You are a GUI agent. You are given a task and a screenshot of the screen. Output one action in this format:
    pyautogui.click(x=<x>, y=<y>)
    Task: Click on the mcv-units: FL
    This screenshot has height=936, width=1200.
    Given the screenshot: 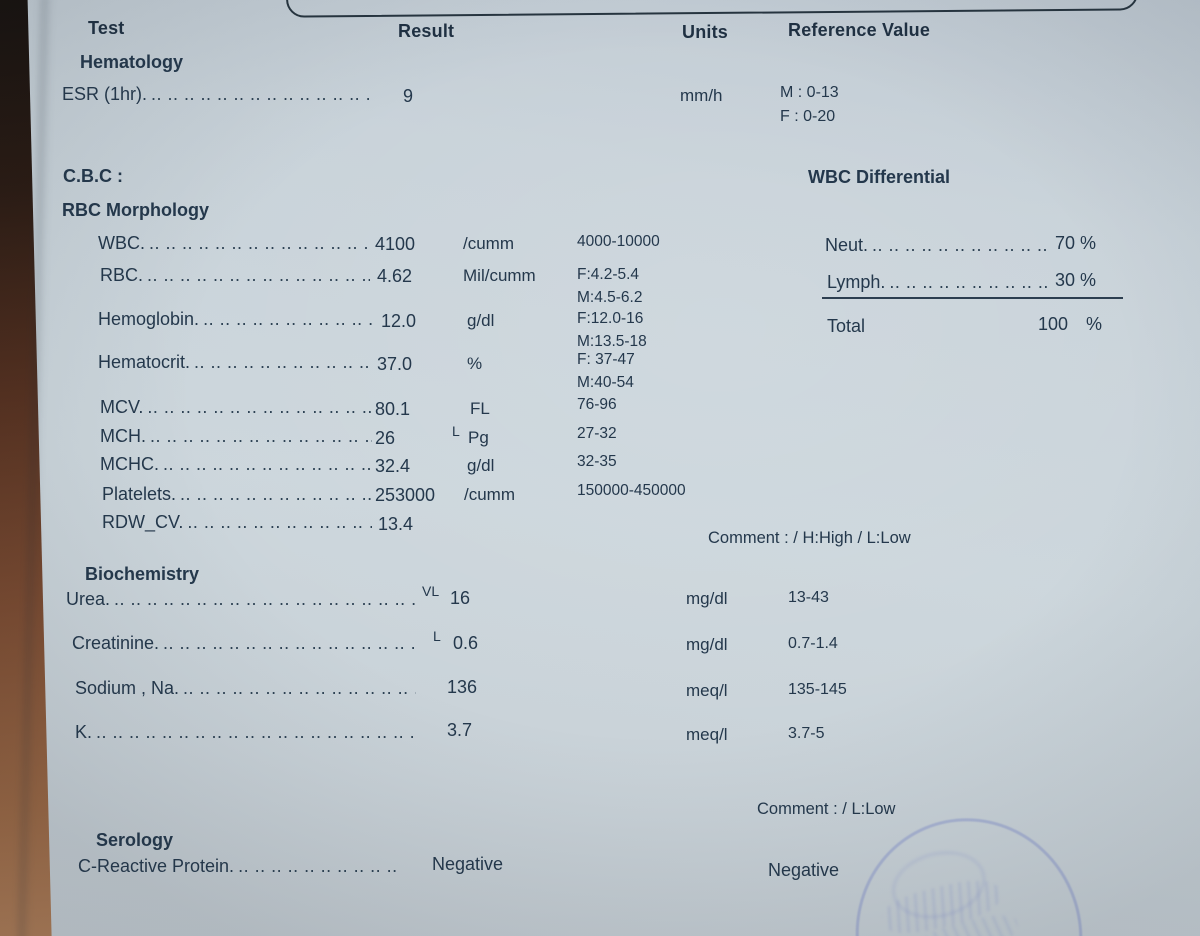 What is the action you would take?
    pyautogui.click(x=480, y=408)
    